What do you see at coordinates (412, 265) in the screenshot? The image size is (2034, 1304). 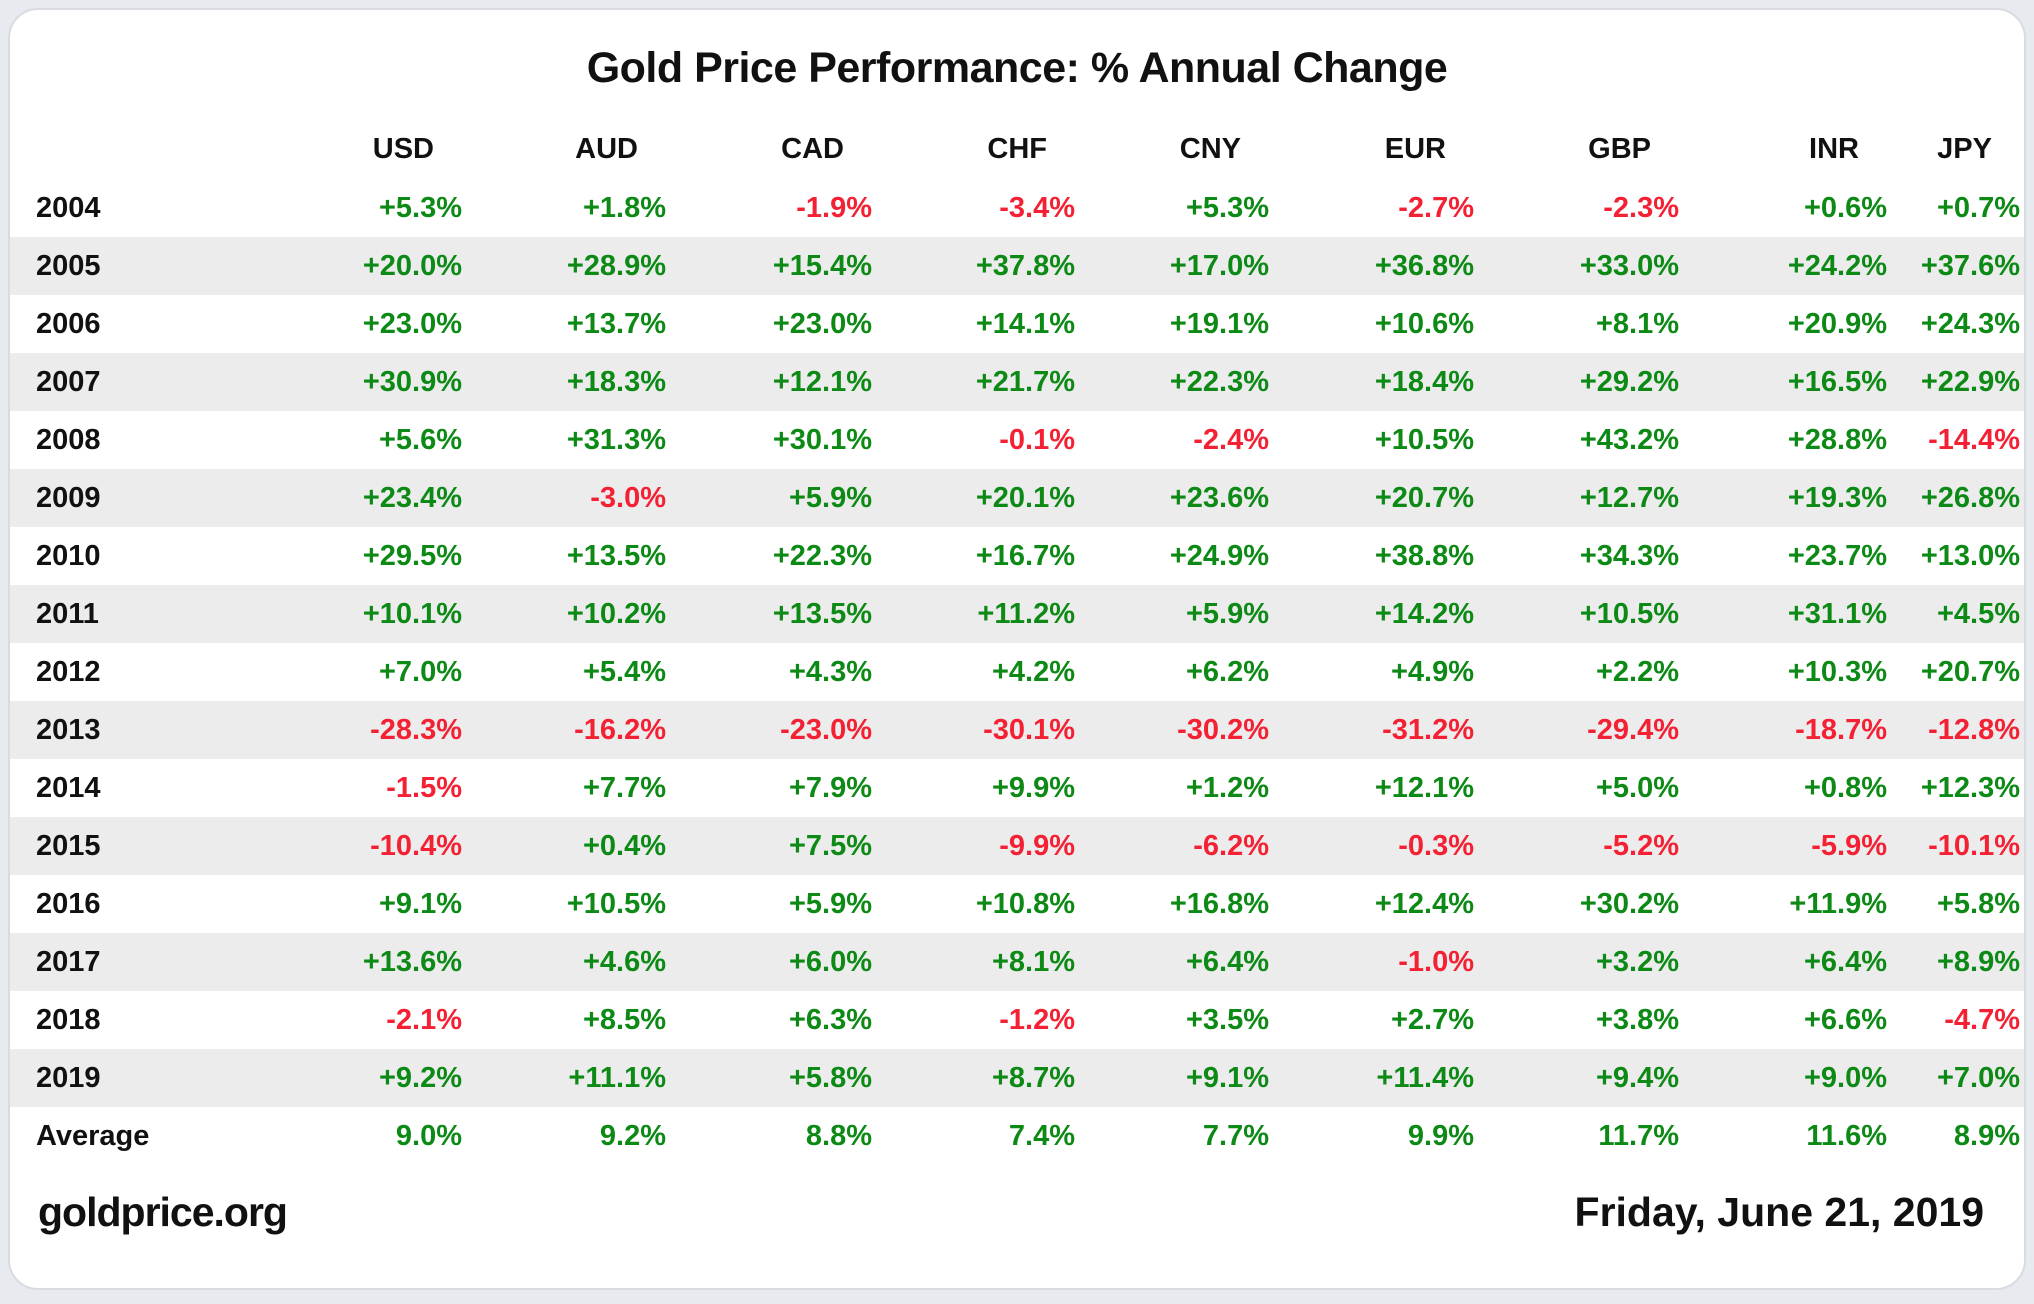 I see `value-cell-usd-2005: +20.0%` at bounding box center [412, 265].